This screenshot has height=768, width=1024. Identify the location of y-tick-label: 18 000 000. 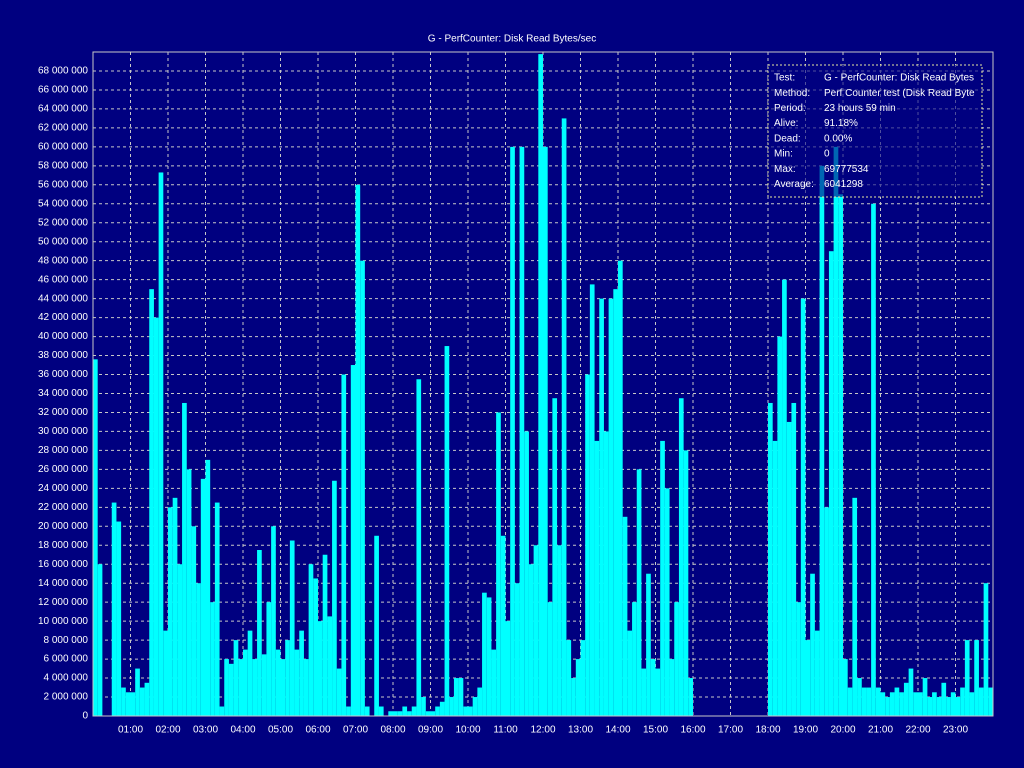
(63, 545).